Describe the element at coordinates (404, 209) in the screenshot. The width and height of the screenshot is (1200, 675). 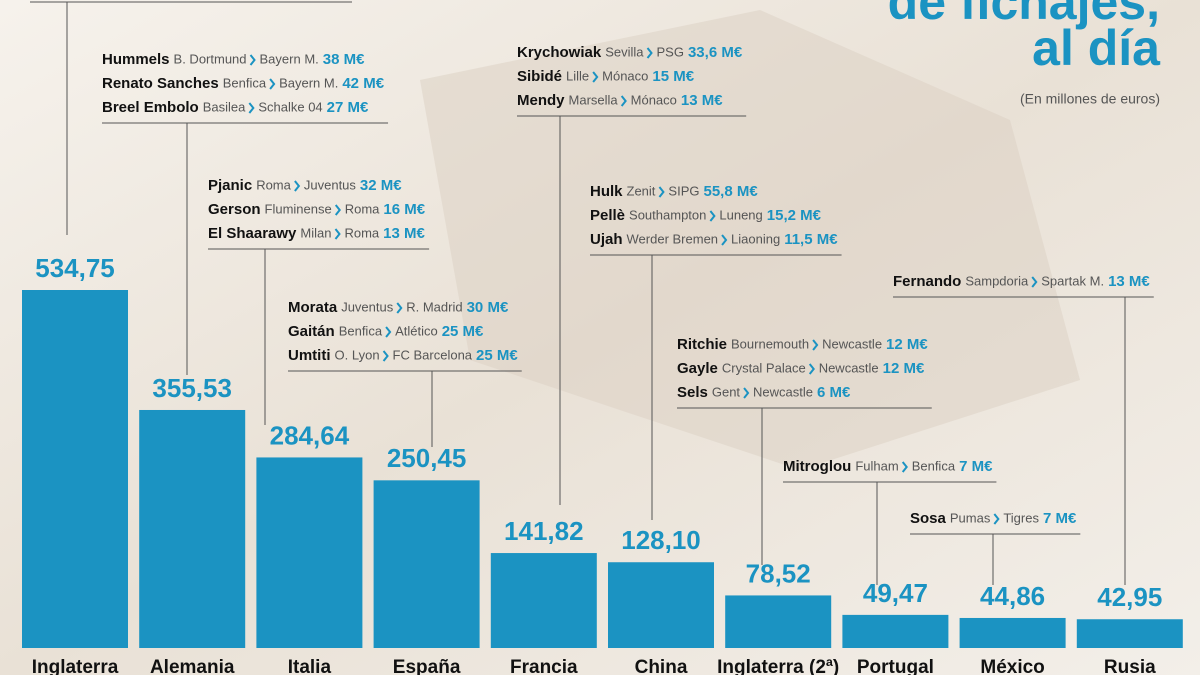
I see `transfer-fee: 16 M€` at that location.